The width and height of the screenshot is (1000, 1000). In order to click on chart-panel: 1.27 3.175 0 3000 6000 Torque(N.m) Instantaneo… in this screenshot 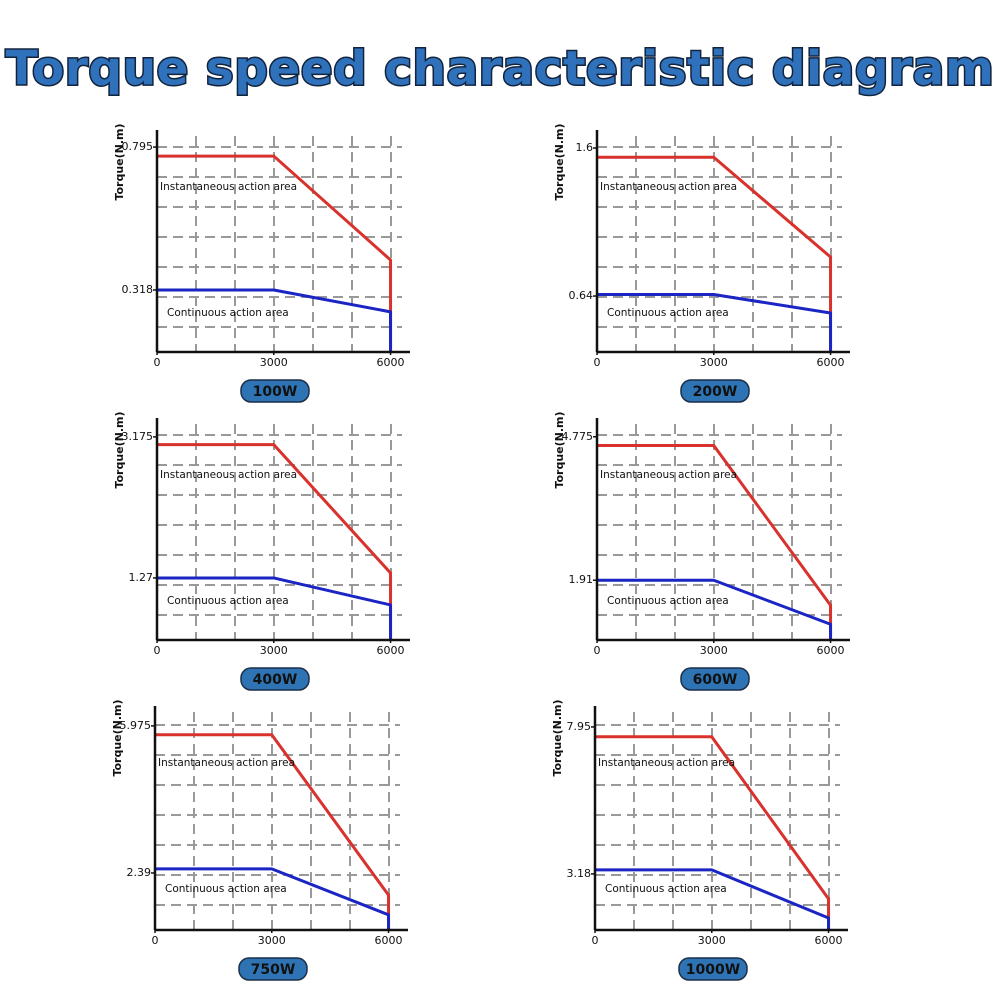, I will do `click(261, 551)`.